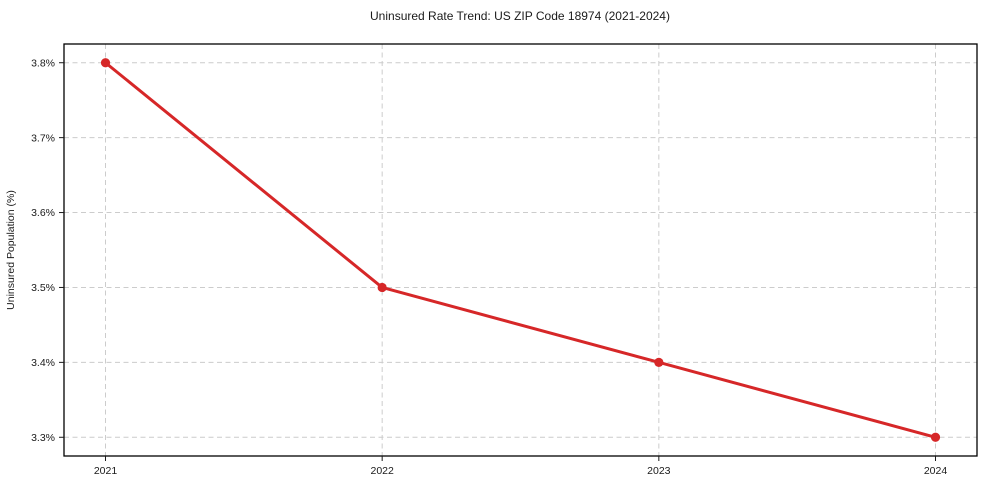  Describe the element at coordinates (43, 213) in the screenshot. I see `y-tick-label: 3.6%` at that location.